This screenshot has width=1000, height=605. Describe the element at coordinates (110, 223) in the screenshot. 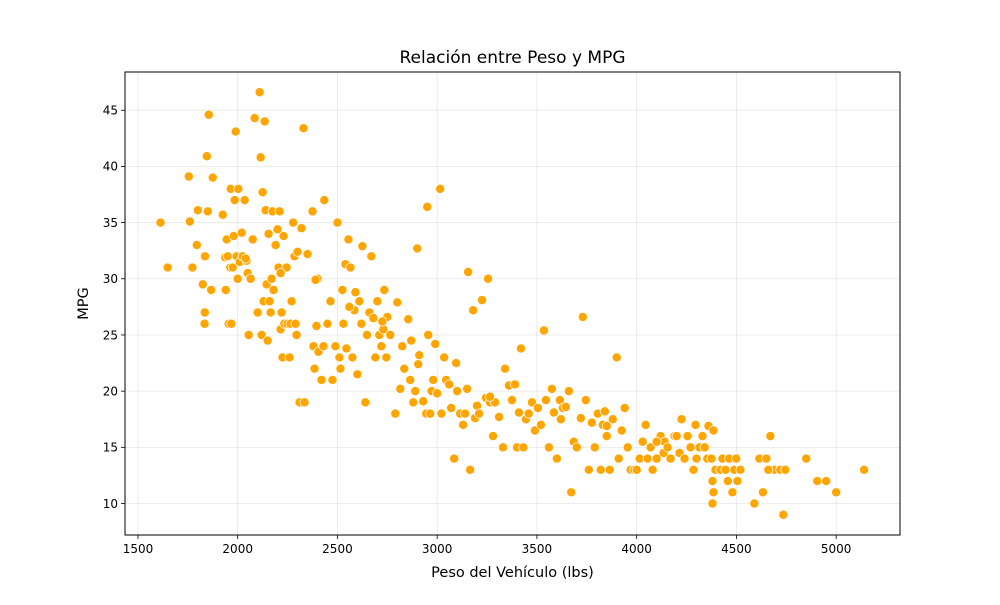

I see `y-tick-label: 35` at that location.